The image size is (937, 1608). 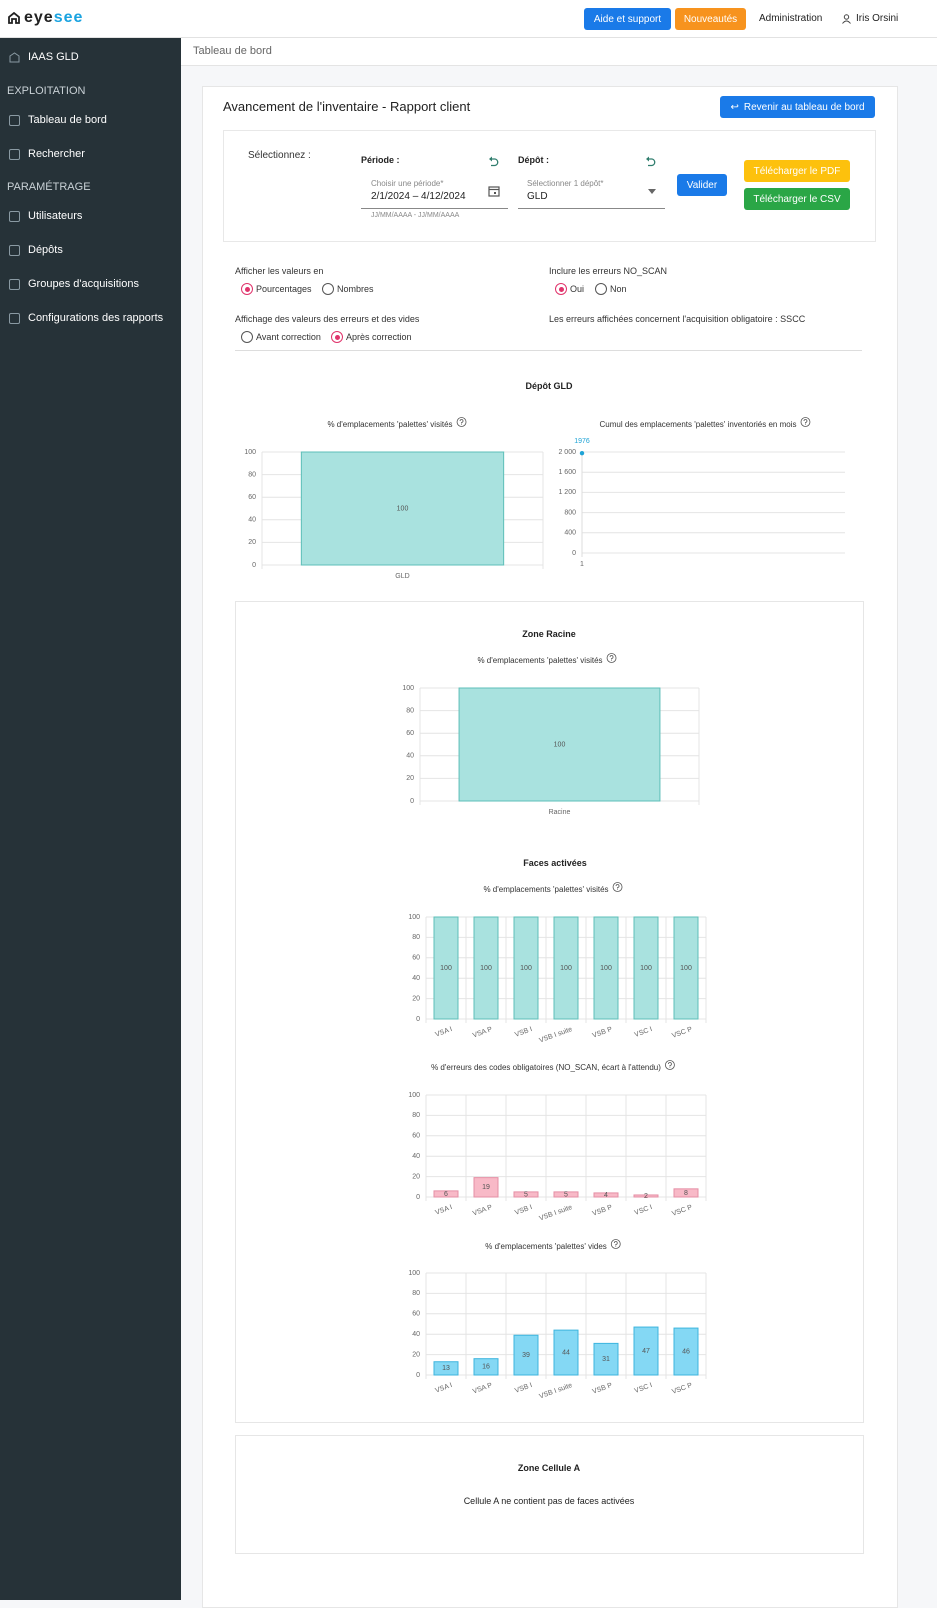 What do you see at coordinates (877, 18) in the screenshot?
I see `user-name: Iris Orsini` at bounding box center [877, 18].